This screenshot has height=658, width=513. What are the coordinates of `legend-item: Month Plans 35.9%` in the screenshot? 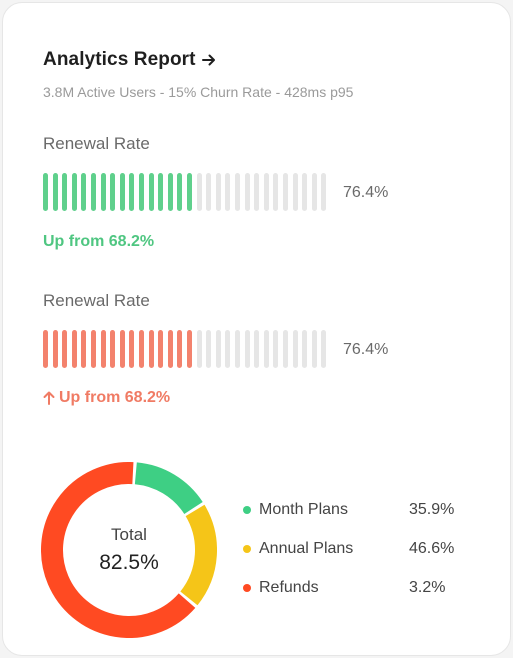 It's located at (363, 510).